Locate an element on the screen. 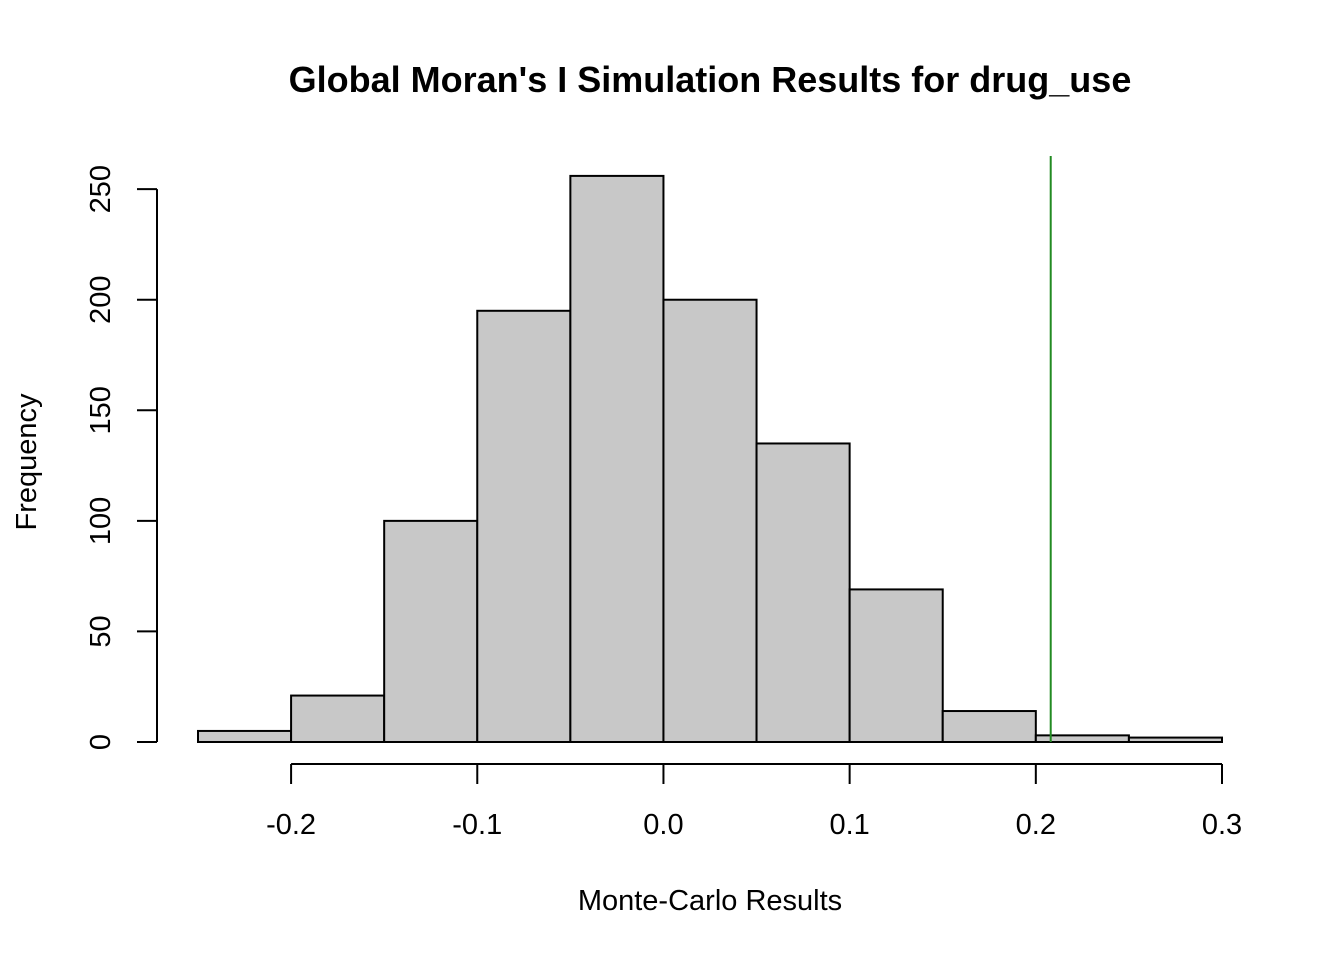  x-tick-label-3: 0.1 is located at coordinates (849, 825).